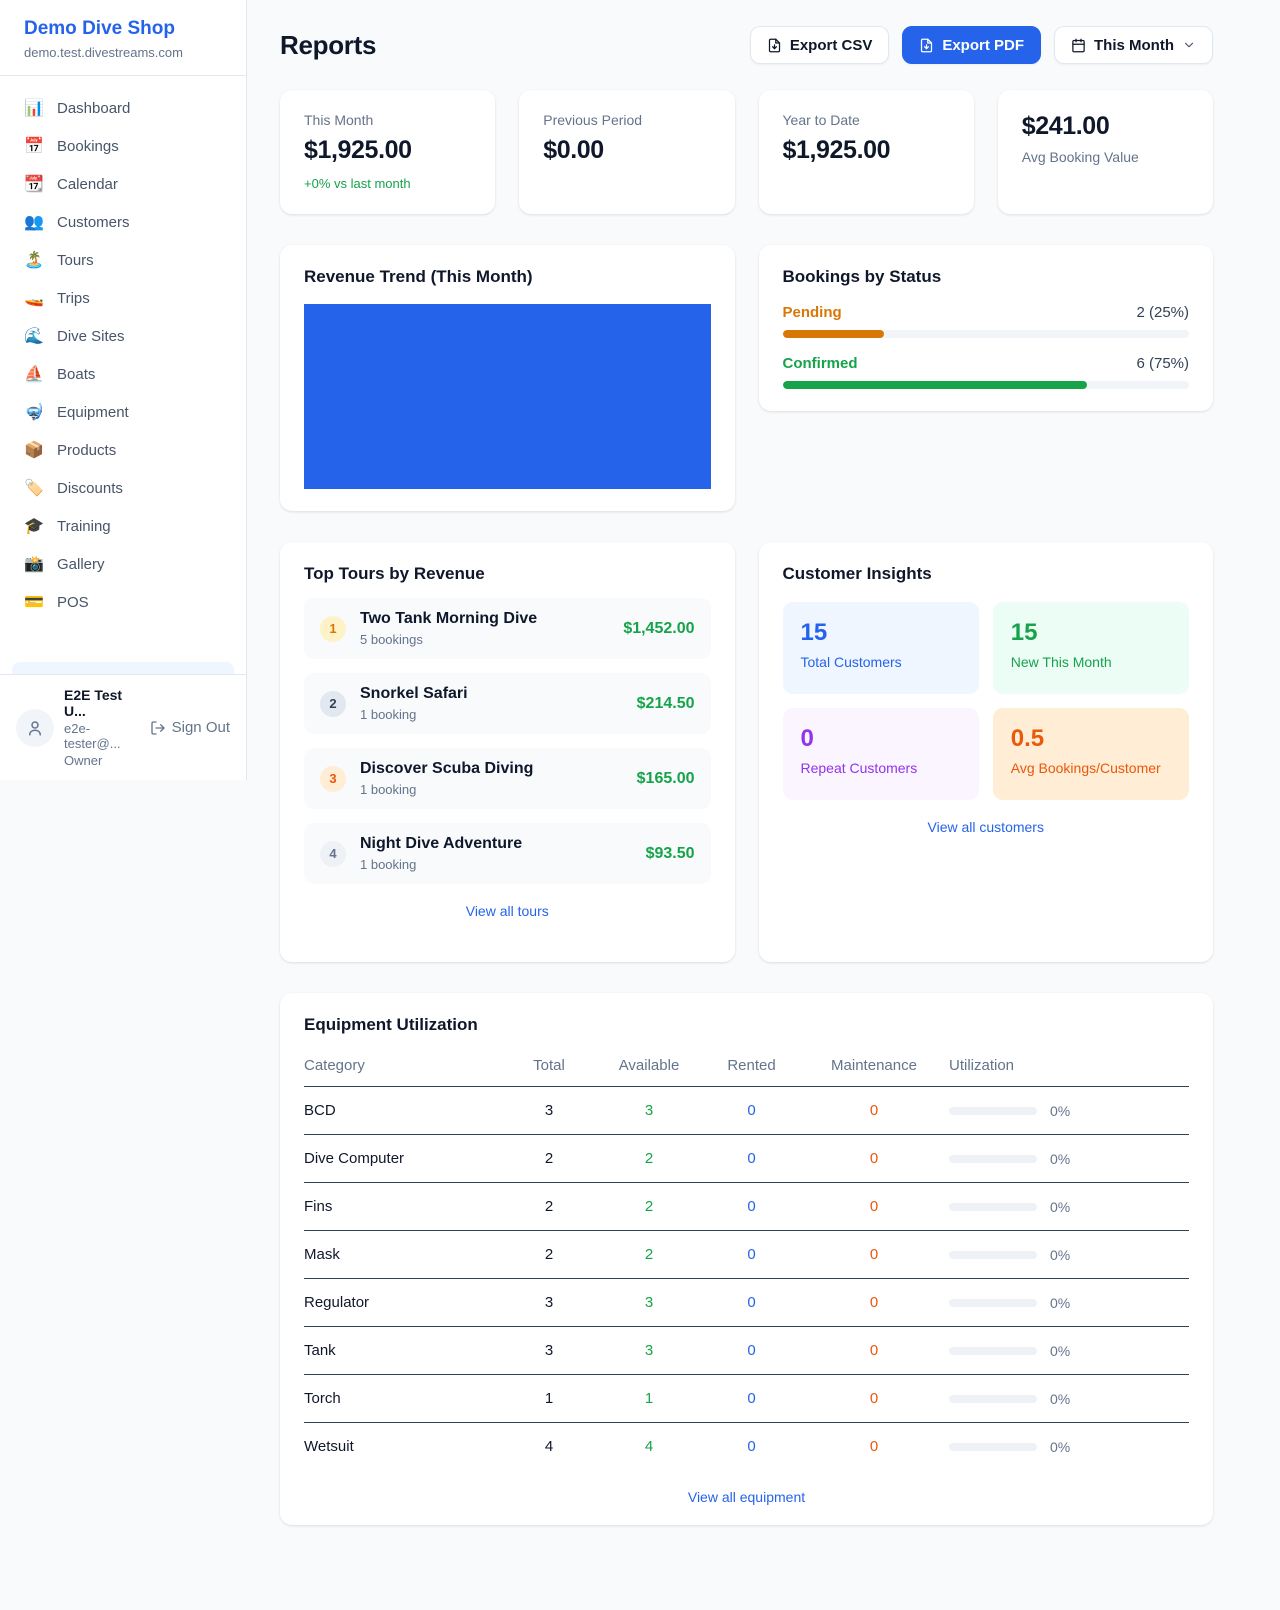 This screenshot has height=1610, width=1280. What do you see at coordinates (34, 184) in the screenshot?
I see `calendar-icon: 📆` at bounding box center [34, 184].